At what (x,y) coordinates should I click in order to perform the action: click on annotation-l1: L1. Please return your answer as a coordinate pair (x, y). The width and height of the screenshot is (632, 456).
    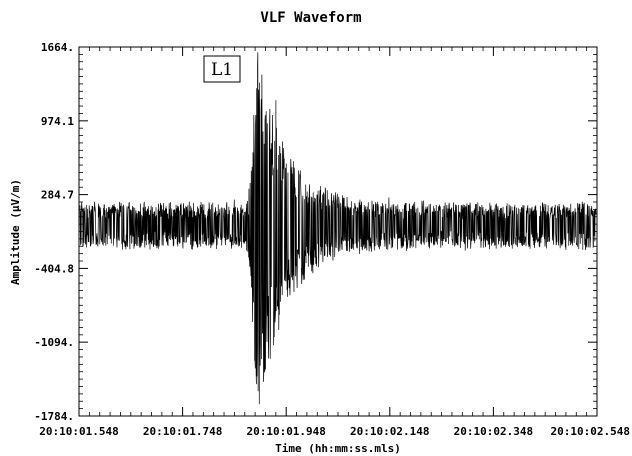
    Looking at the image, I should click on (222, 69).